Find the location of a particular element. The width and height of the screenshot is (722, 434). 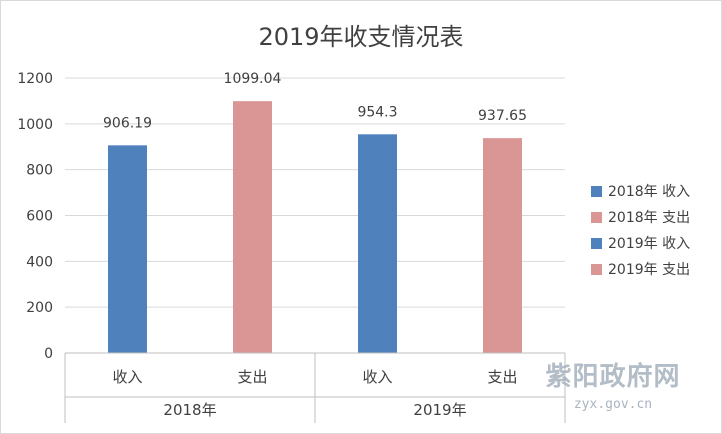

watermark-url: zyx.gov.cn is located at coordinates (613, 404).